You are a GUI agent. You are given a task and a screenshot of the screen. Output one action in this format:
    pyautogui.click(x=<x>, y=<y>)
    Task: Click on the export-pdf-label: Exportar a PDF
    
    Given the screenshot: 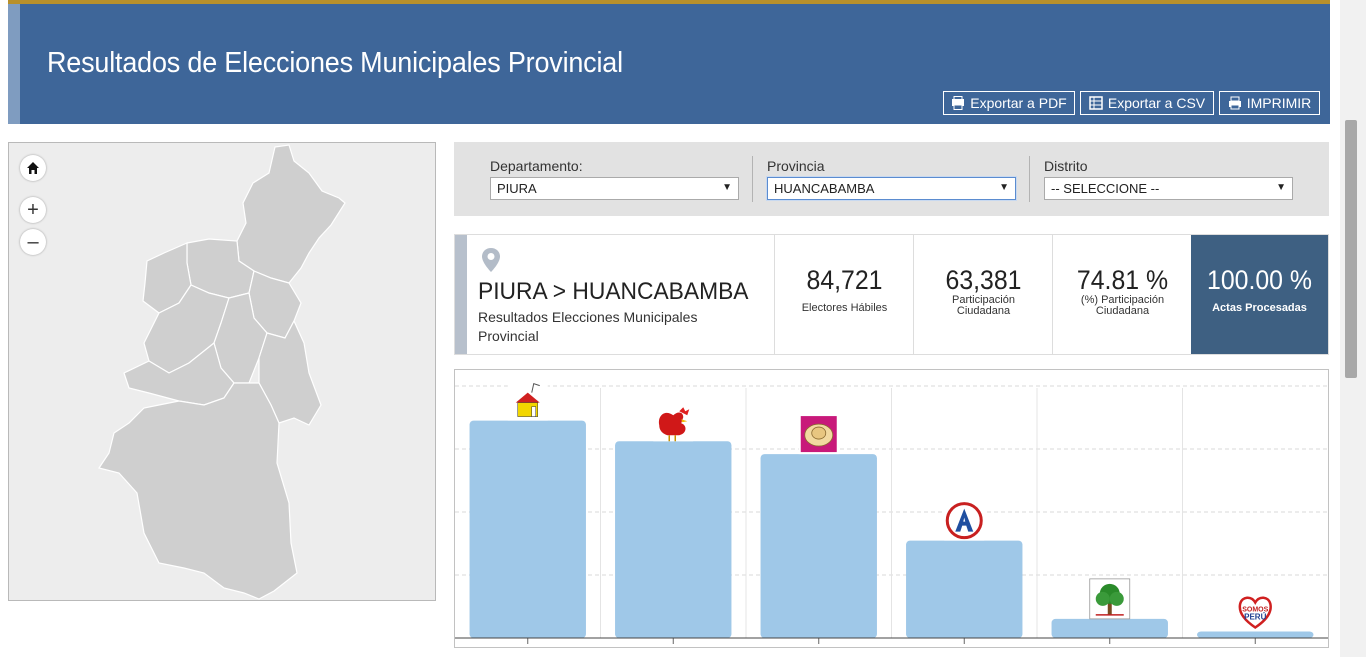 What is the action you would take?
    pyautogui.click(x=1018, y=103)
    